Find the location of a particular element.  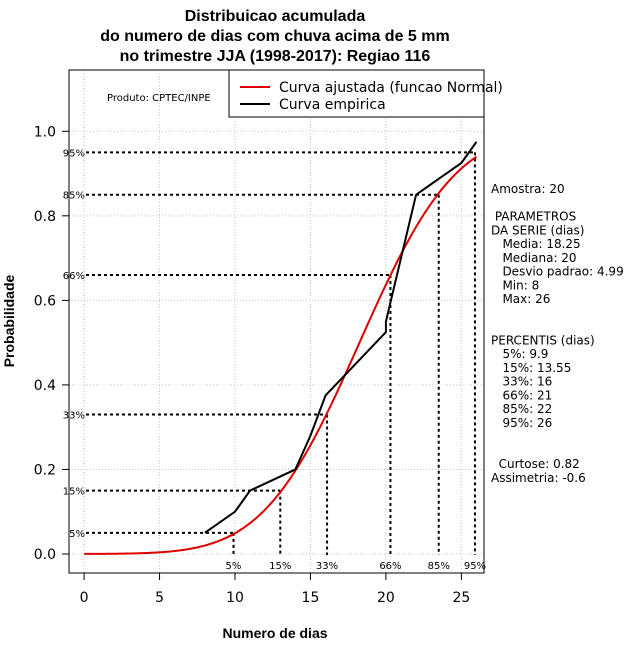

y-tick-label-3: 0.6 is located at coordinates (45, 301).